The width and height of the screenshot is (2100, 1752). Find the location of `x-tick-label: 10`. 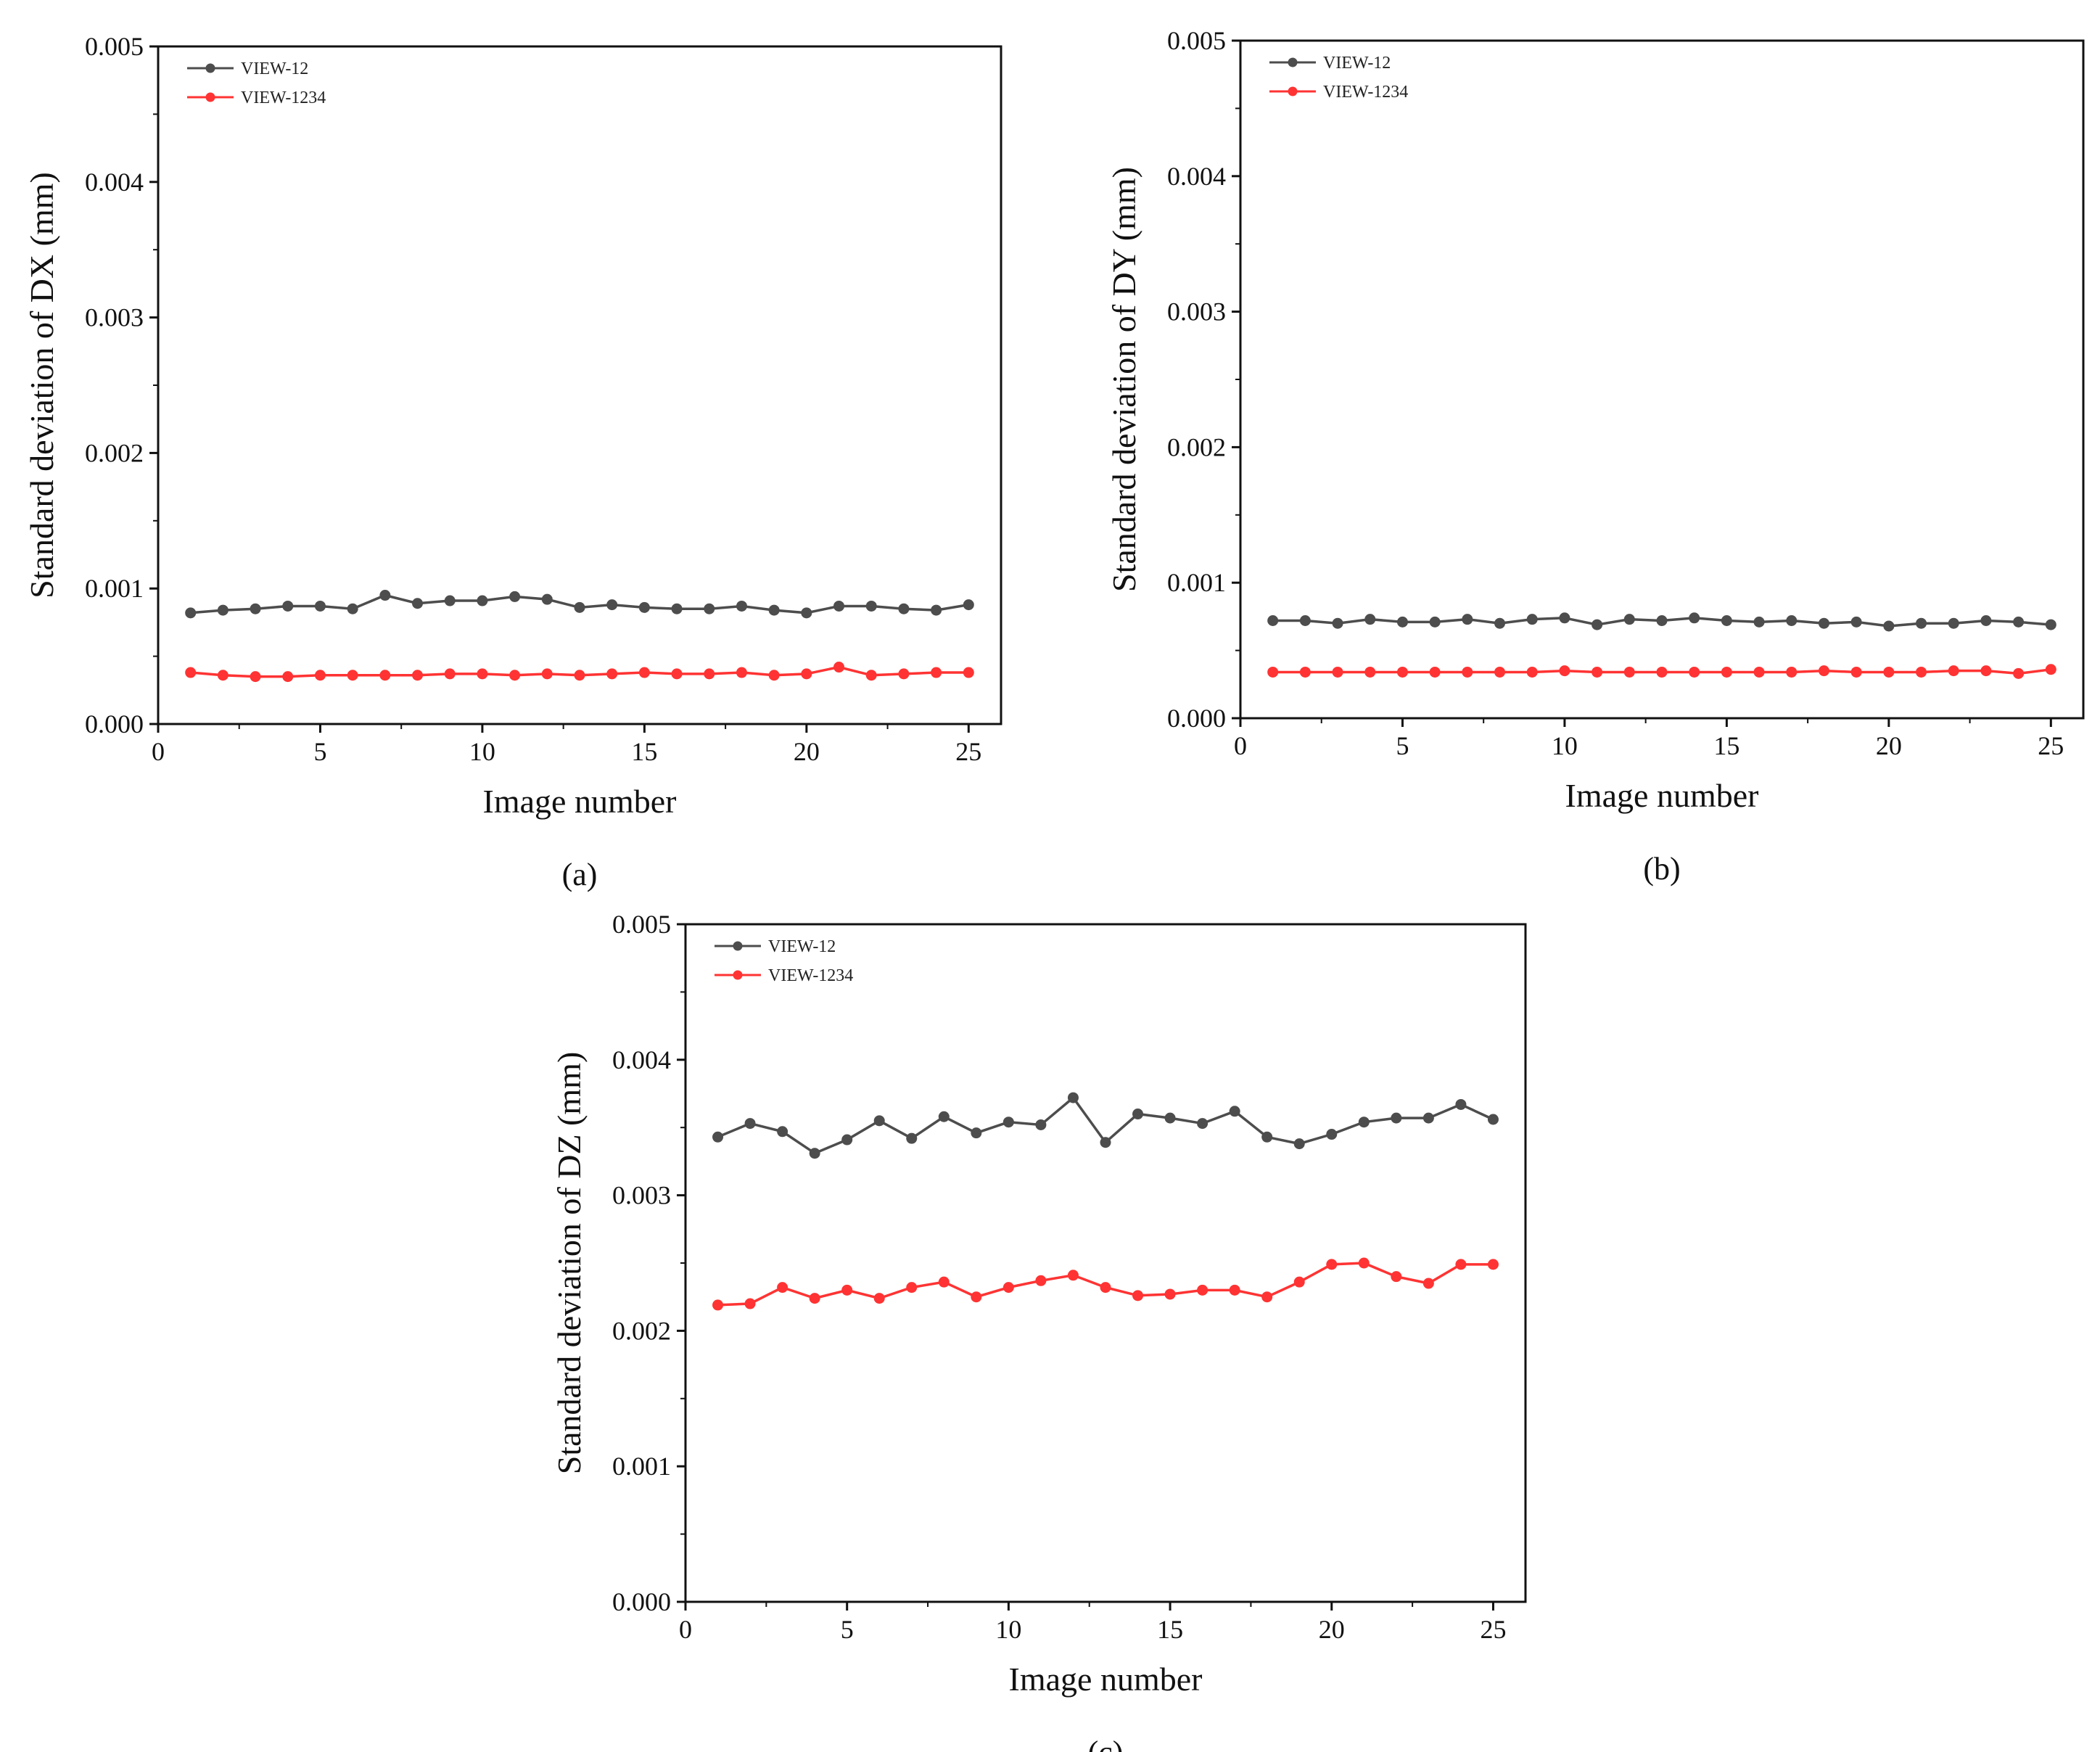

x-tick-label: 10 is located at coordinates (1008, 1629).